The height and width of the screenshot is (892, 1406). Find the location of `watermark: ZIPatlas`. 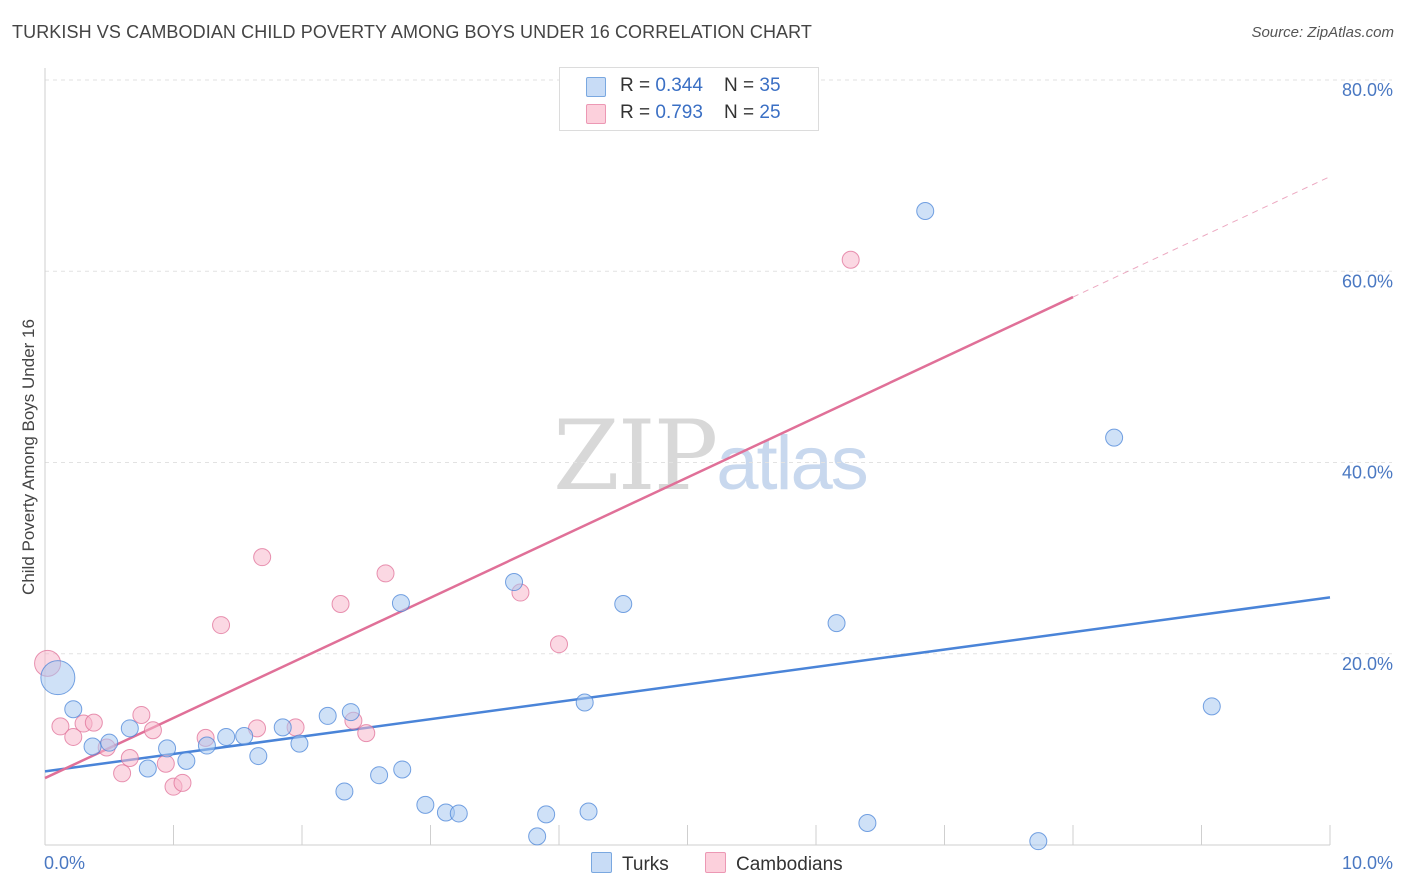

watermark: ZIPatlas is located at coordinates (711, 456).